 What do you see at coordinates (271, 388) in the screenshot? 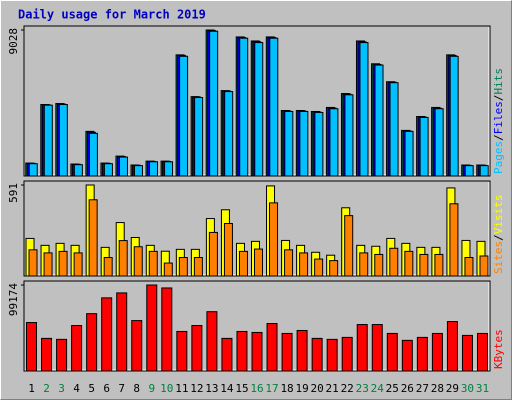
I see `x-tick-label: 17` at bounding box center [271, 388].